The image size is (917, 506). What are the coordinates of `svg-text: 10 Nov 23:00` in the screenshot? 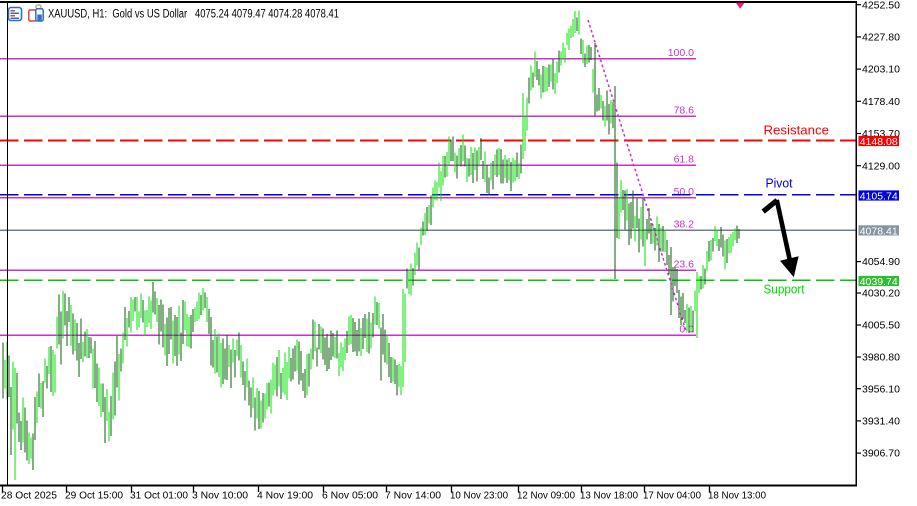 It's located at (479, 495).